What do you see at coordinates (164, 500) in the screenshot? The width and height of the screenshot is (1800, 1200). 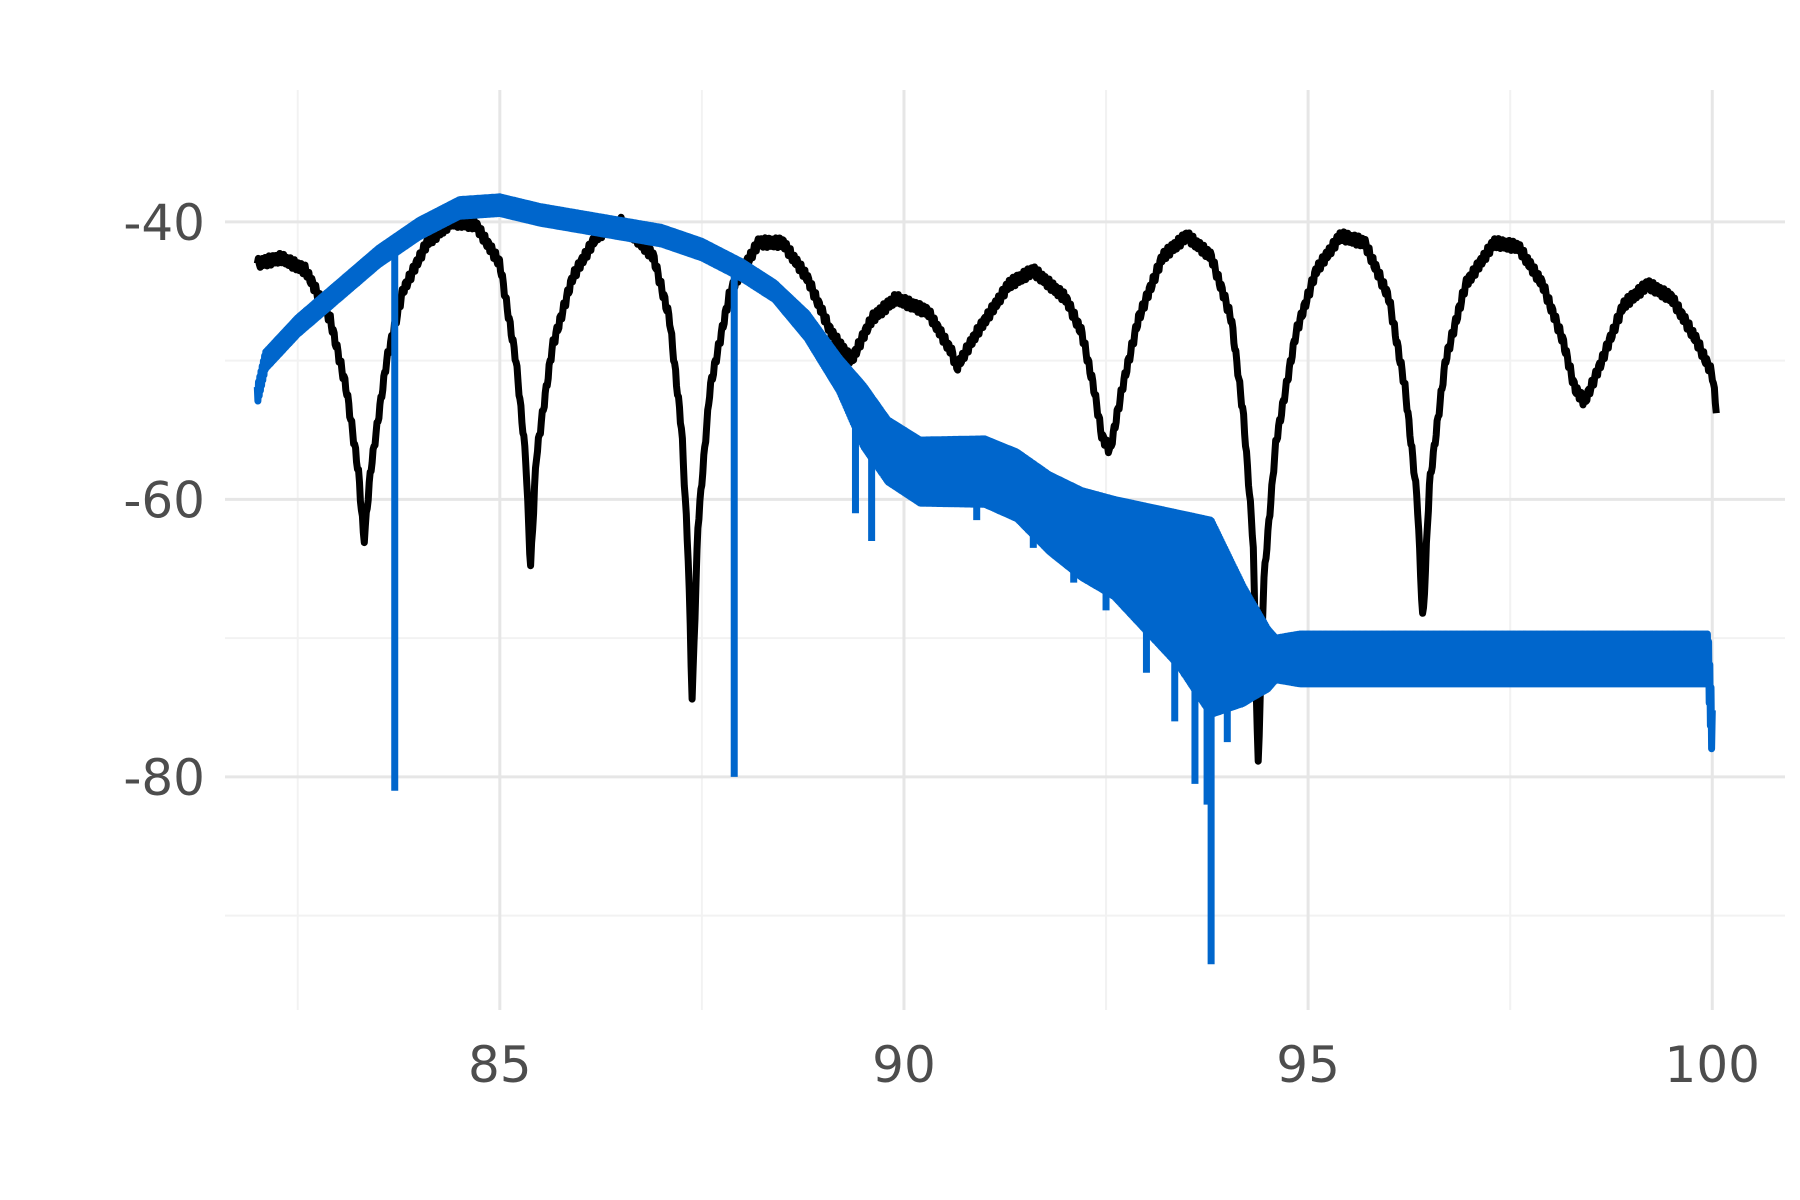 I see `y-tick-label: -60` at bounding box center [164, 500].